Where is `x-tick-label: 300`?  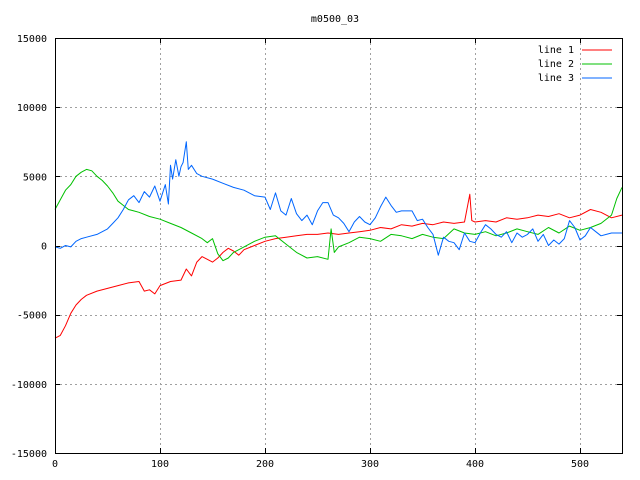
x-tick-label: 300 is located at coordinates (370, 464).